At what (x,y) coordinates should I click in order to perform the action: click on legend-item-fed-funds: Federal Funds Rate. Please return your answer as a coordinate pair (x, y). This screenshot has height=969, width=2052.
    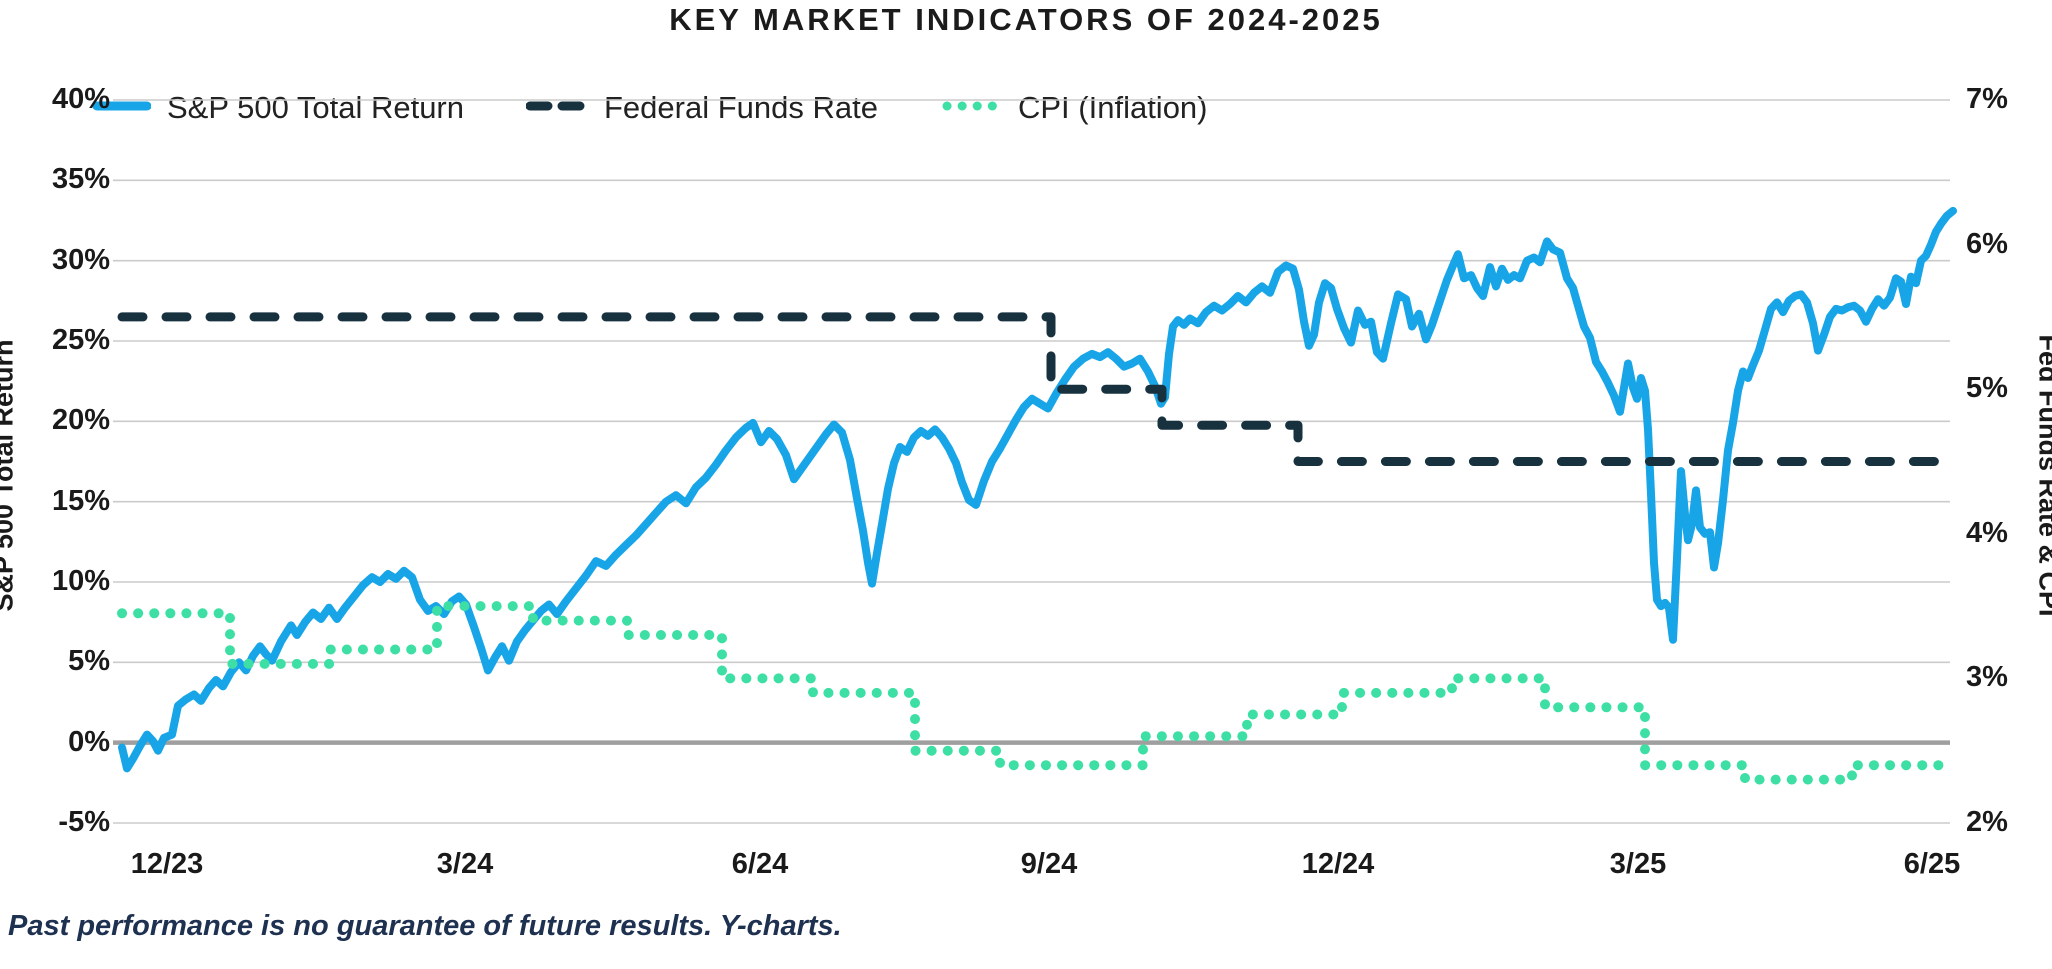
    Looking at the image, I should click on (701, 108).